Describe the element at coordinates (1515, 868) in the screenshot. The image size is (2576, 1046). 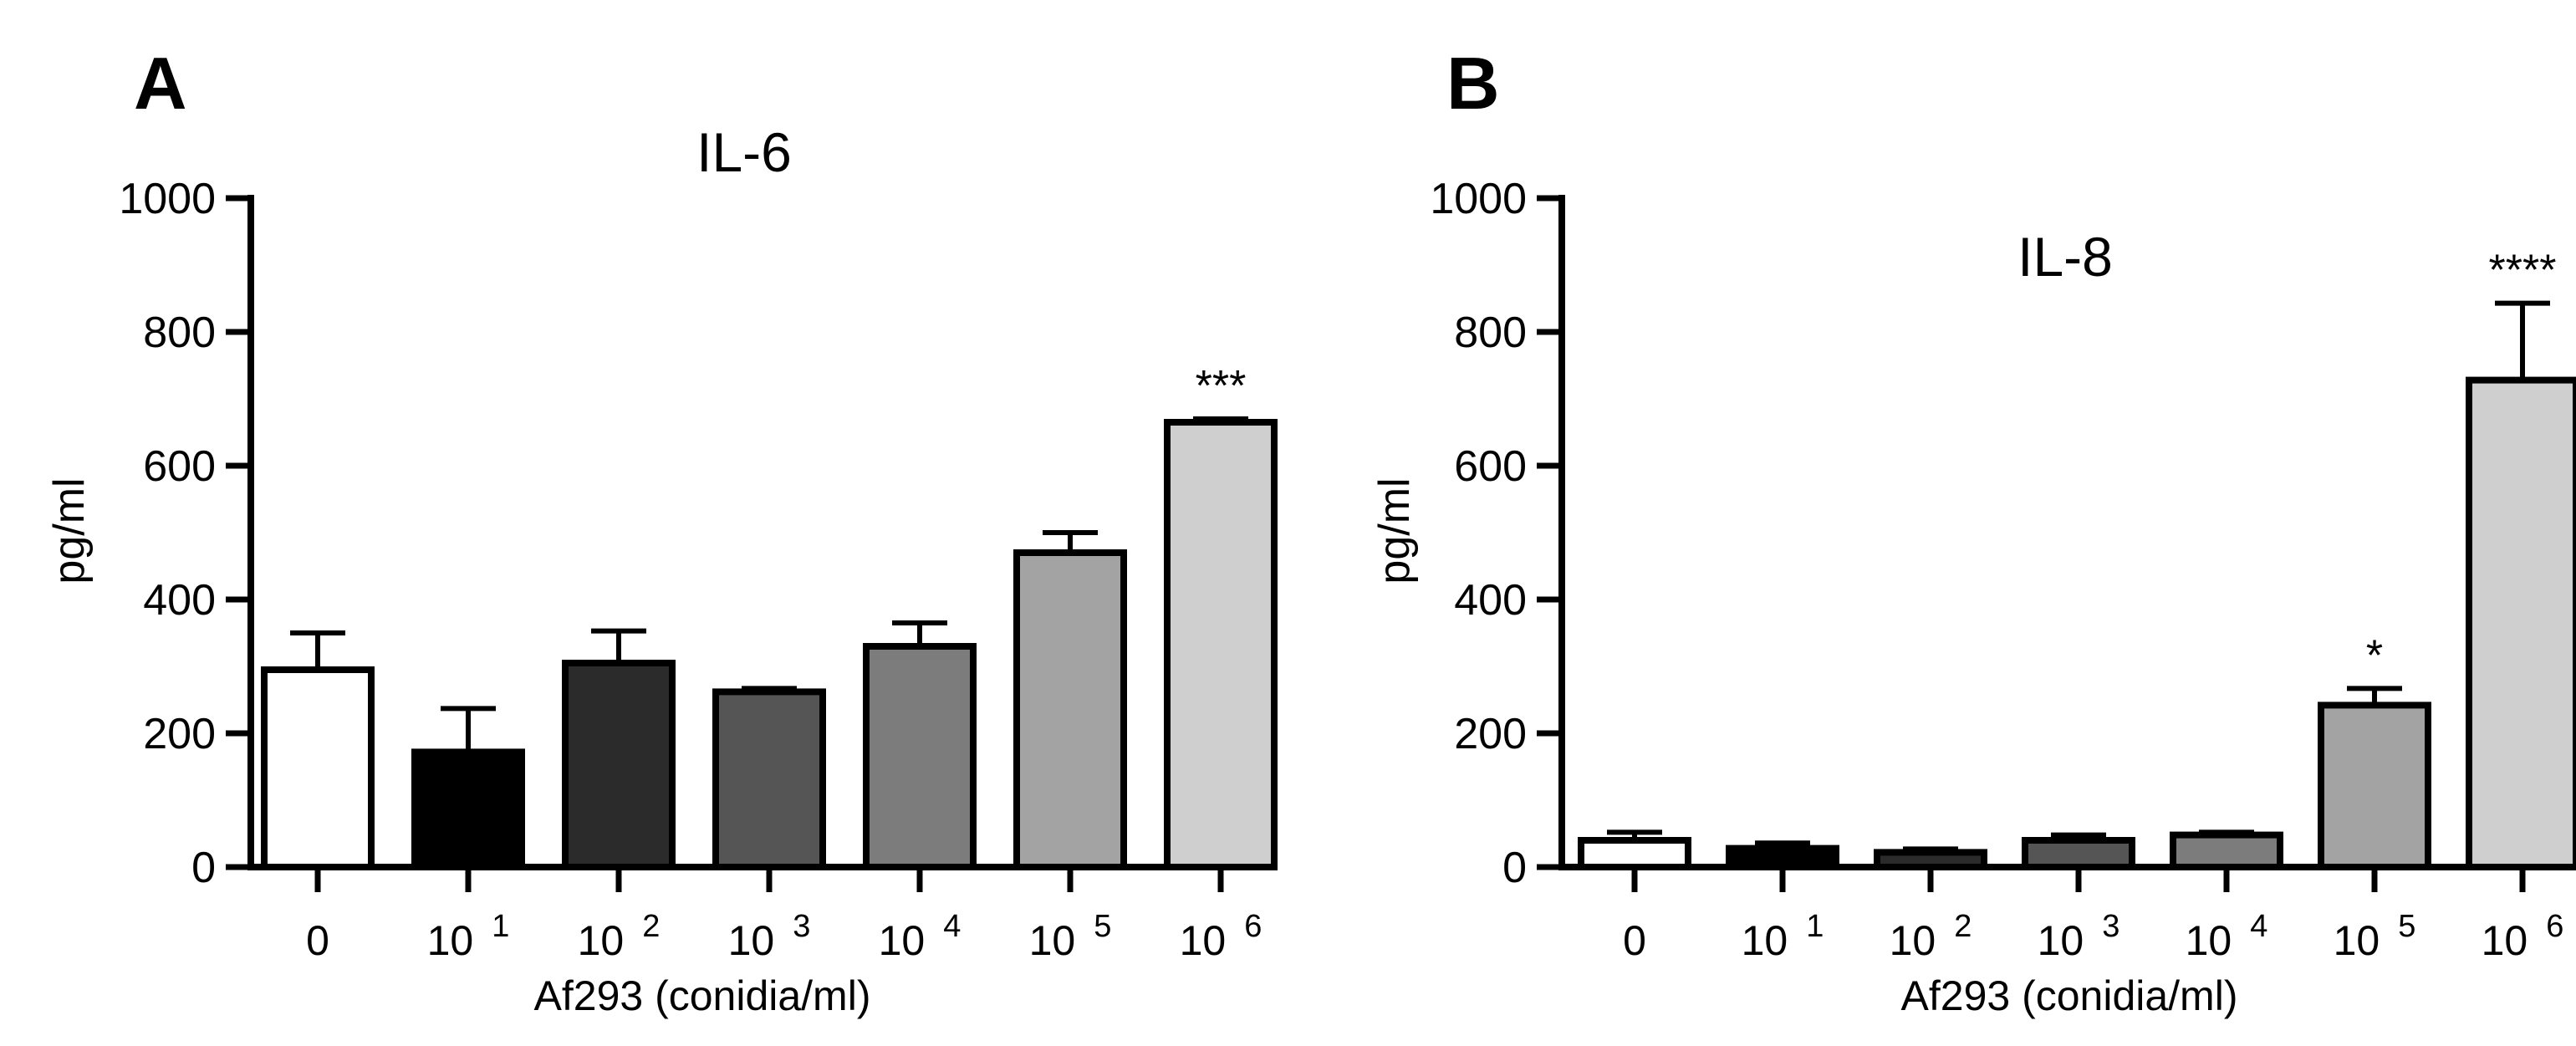
I see `panel-b-y-tick-label-0: 0` at that location.